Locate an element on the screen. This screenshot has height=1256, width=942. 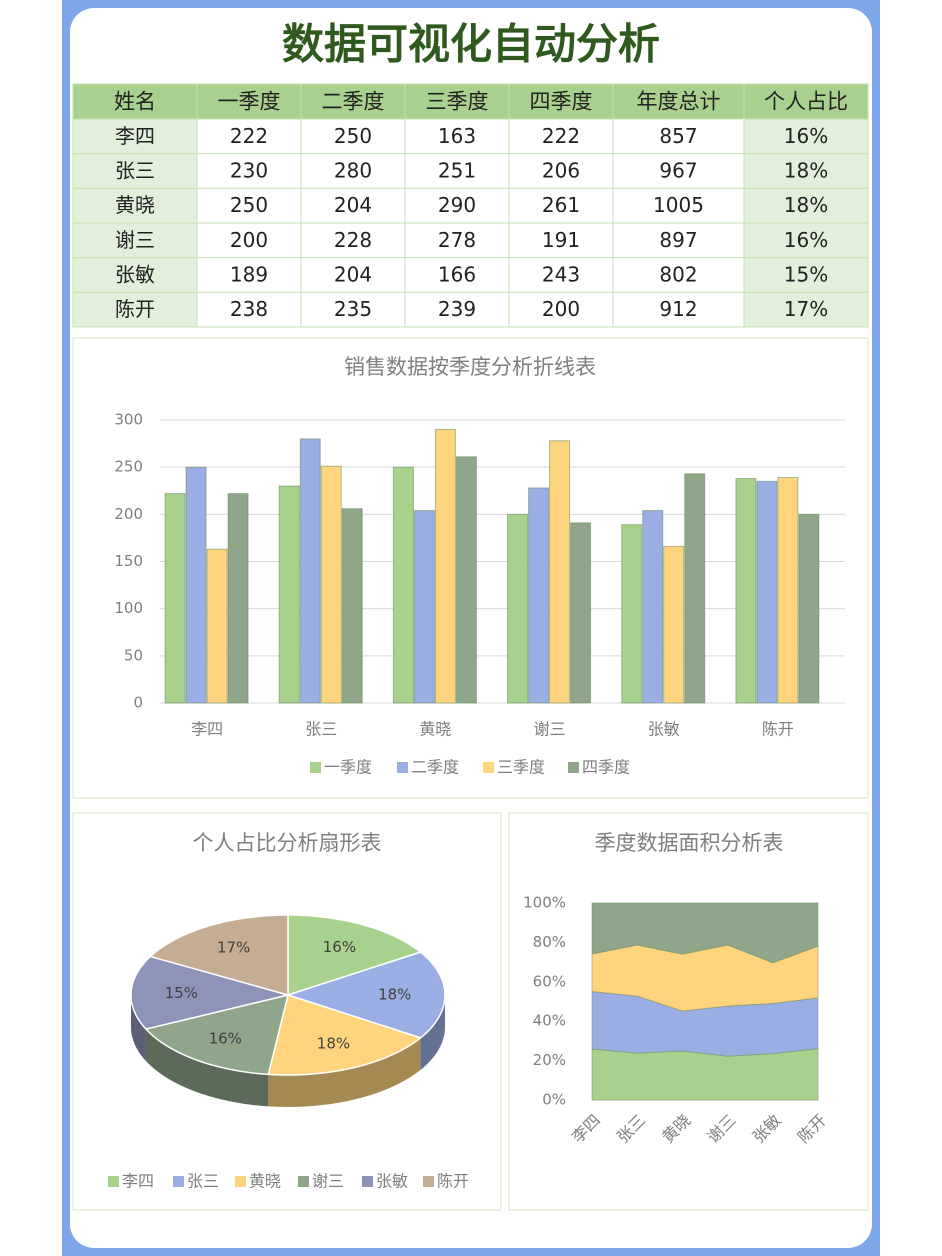
page-title: 数据可视化自动分析 is located at coordinates (471, 44).